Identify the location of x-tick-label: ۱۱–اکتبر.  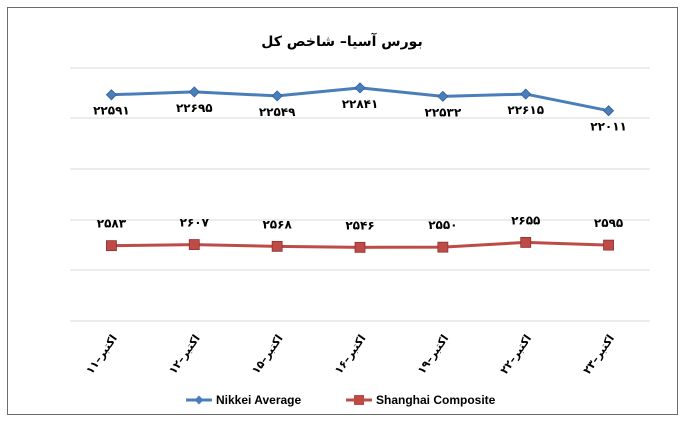
(101, 354).